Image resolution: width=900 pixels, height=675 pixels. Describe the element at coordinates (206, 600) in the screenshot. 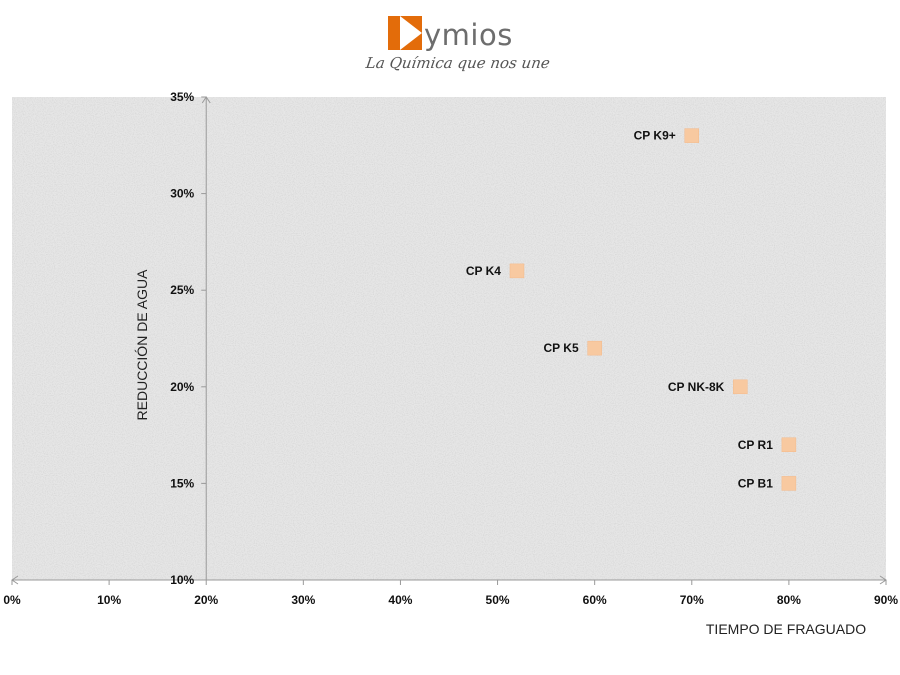

I see `x-tick-label: 20%` at that location.